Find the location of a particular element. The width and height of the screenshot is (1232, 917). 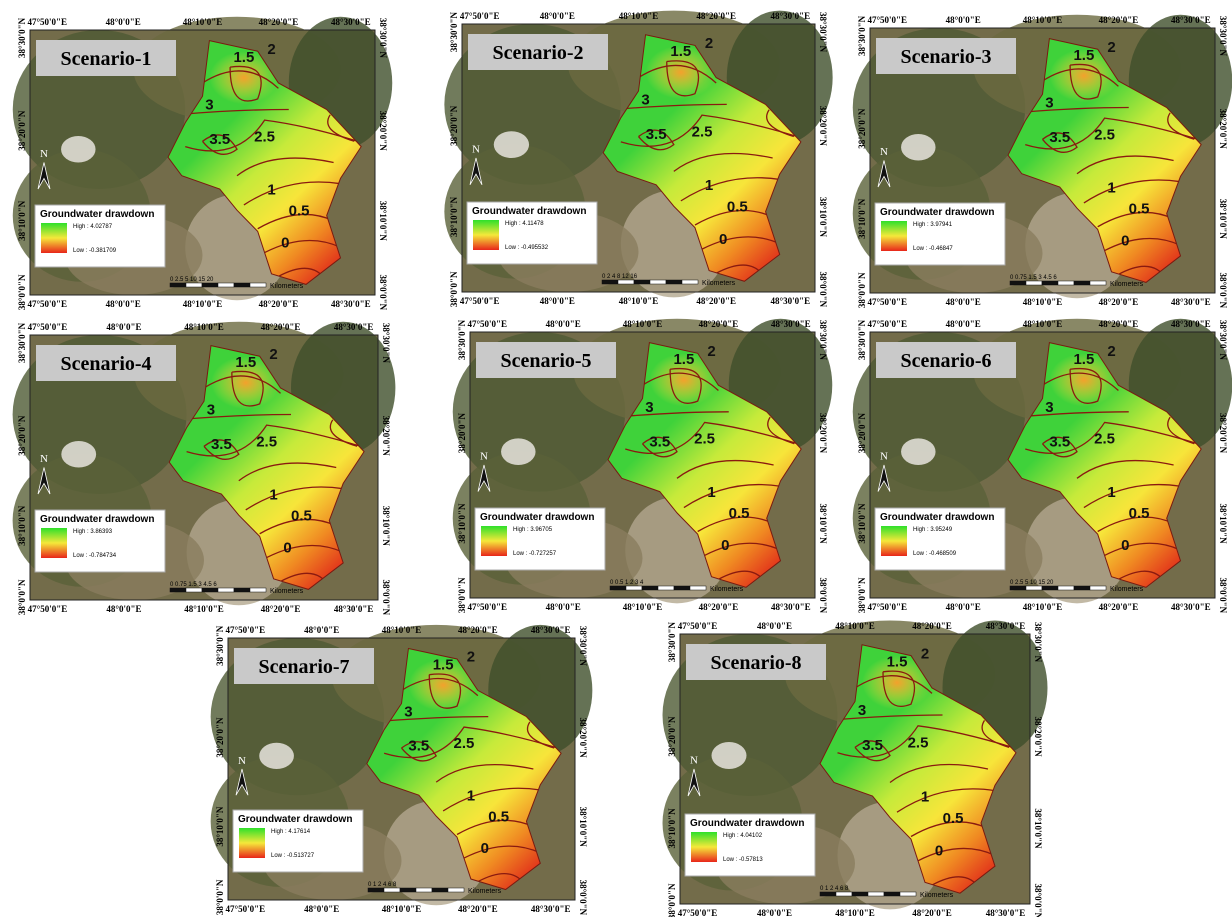

legend-low: Low : -0.513727 is located at coordinates (293, 856).